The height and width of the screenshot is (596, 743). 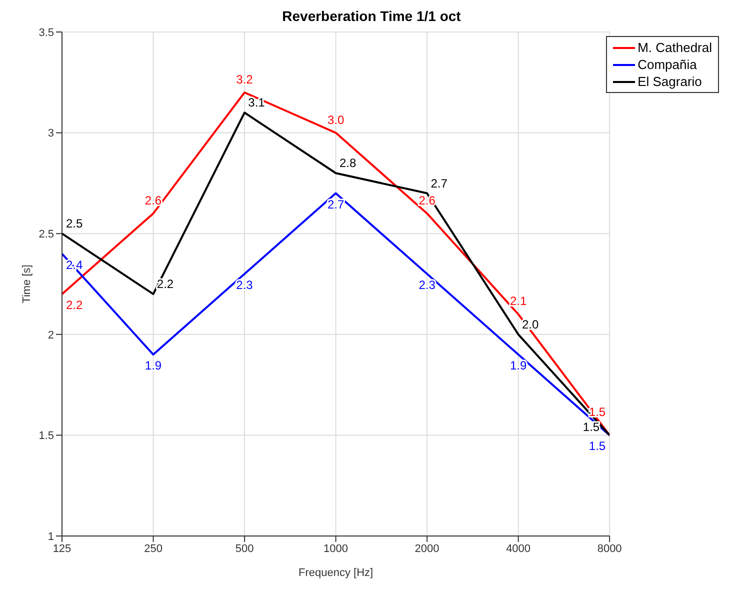 What do you see at coordinates (51, 536) in the screenshot?
I see `y-tick-label: 1` at bounding box center [51, 536].